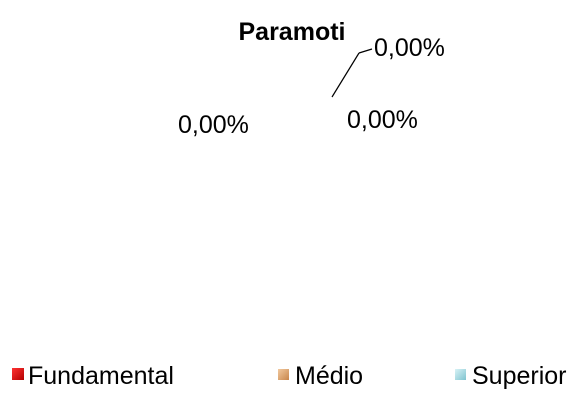  Describe the element at coordinates (101, 376) in the screenshot. I see `legend-label-fundamental: Fundamental` at that location.